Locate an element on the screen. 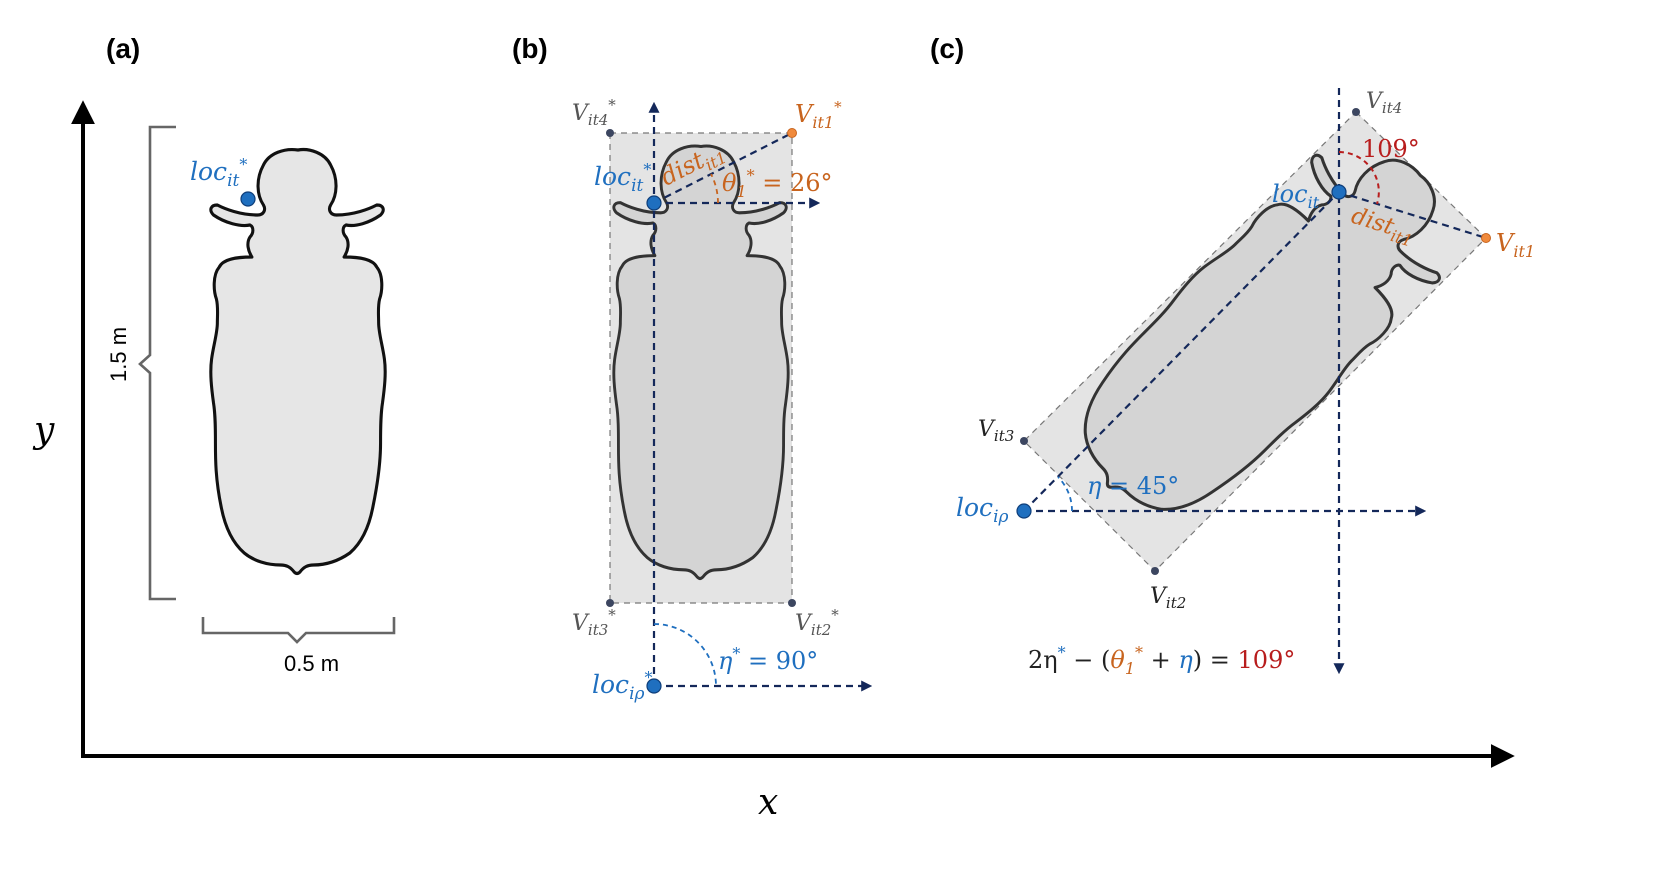 This screenshot has width=1669, height=896. width-bracket is located at coordinates (298, 630).